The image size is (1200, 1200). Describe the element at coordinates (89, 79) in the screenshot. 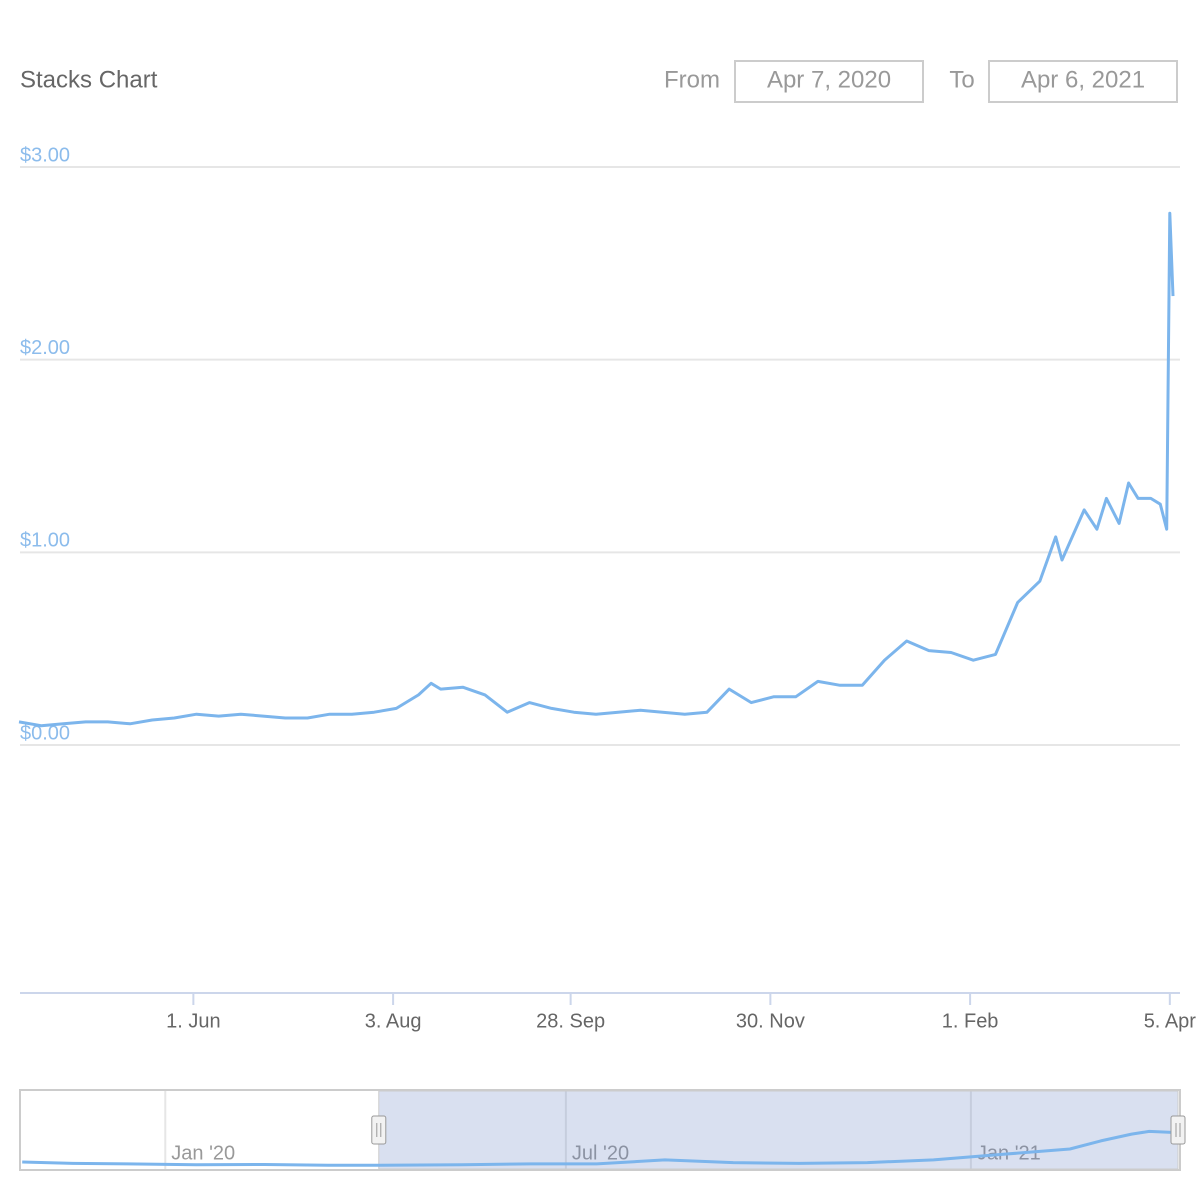

I see `chart-title: Stacks Chart` at that location.